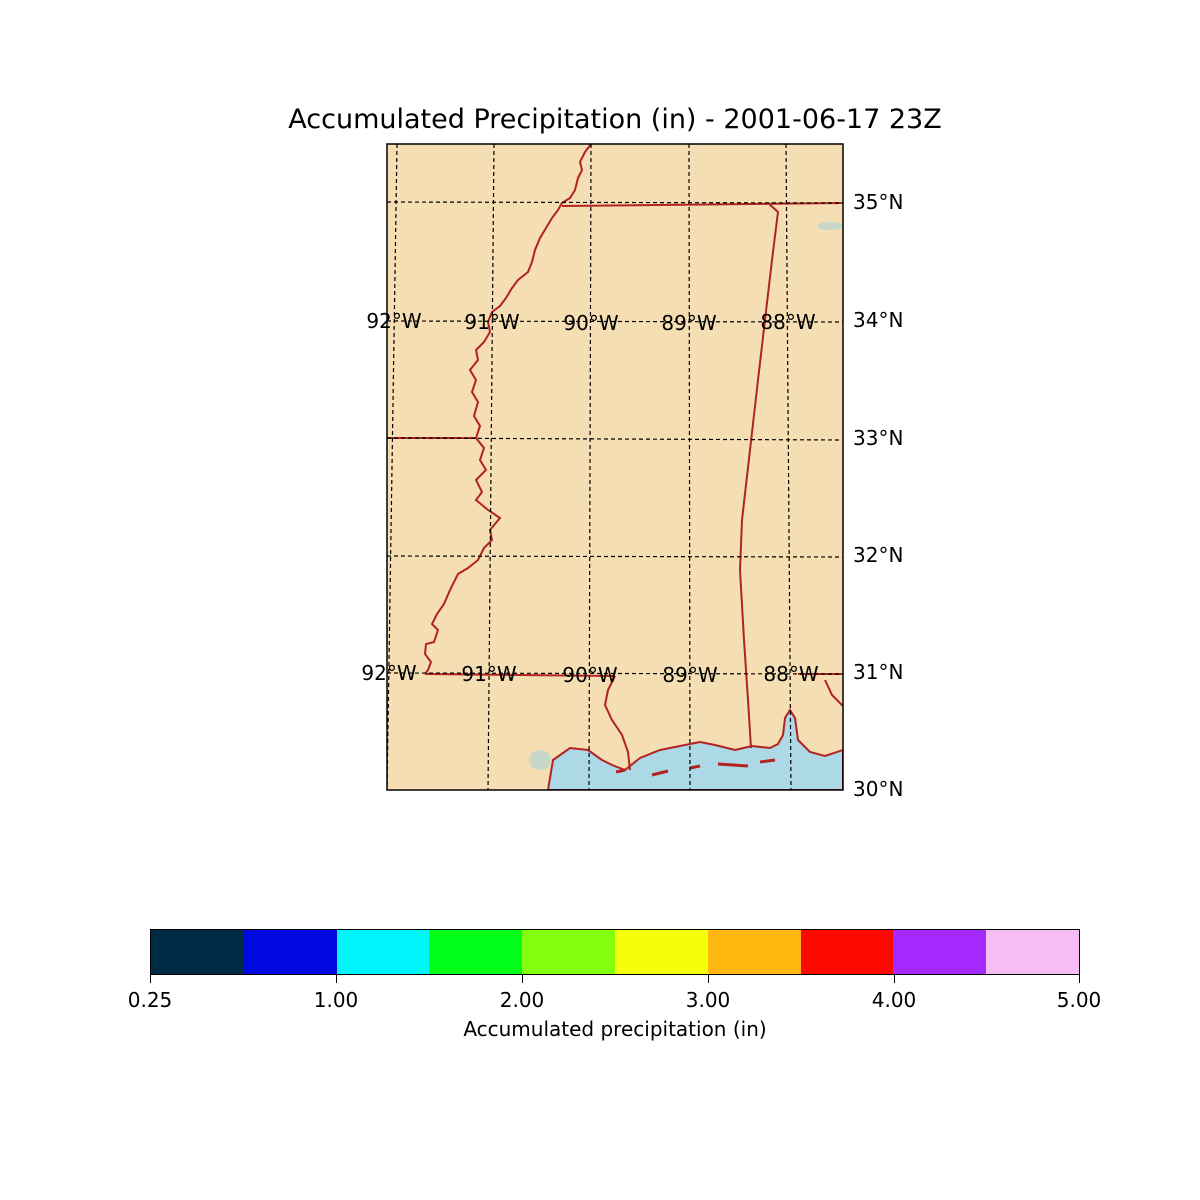 The height and width of the screenshot is (1200, 1200). Describe the element at coordinates (491, 467) in the screenshot. I see `meridian-91w` at that location.